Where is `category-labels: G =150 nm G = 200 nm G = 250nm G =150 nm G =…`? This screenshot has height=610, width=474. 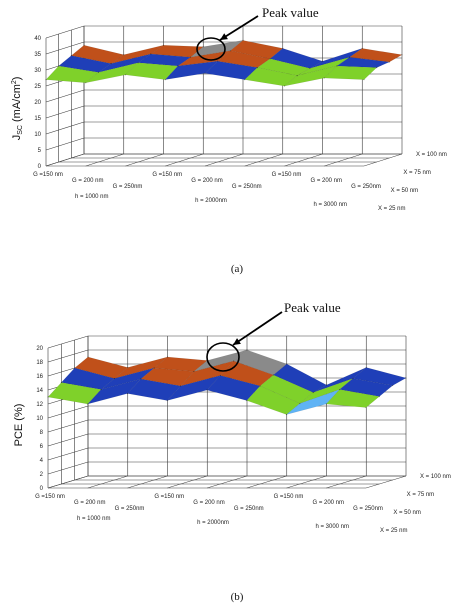 category-labels: G =150 nm G = 200 nm G = 250nm G =150 nm G =… is located at coordinates (209, 512).